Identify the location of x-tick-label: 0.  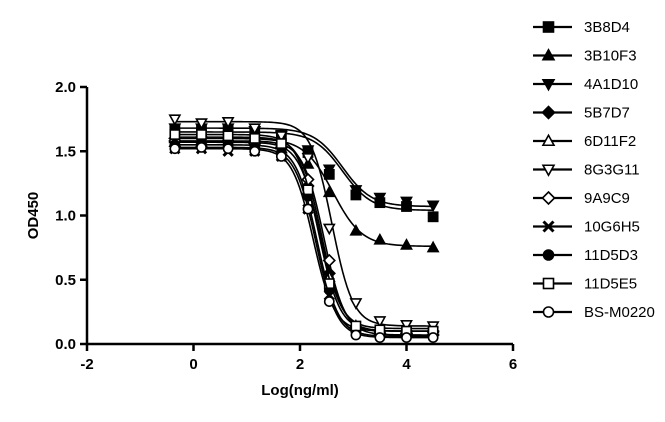
(193, 364).